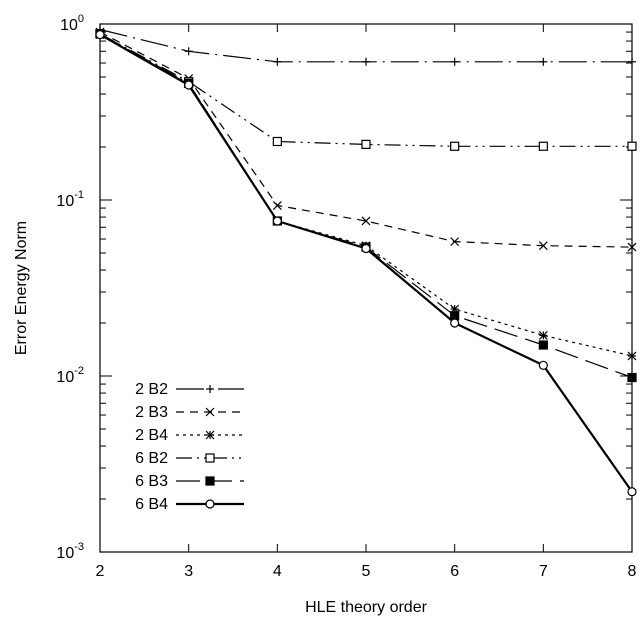  What do you see at coordinates (151, 435) in the screenshot?
I see `legend-label: 2 B4` at bounding box center [151, 435].